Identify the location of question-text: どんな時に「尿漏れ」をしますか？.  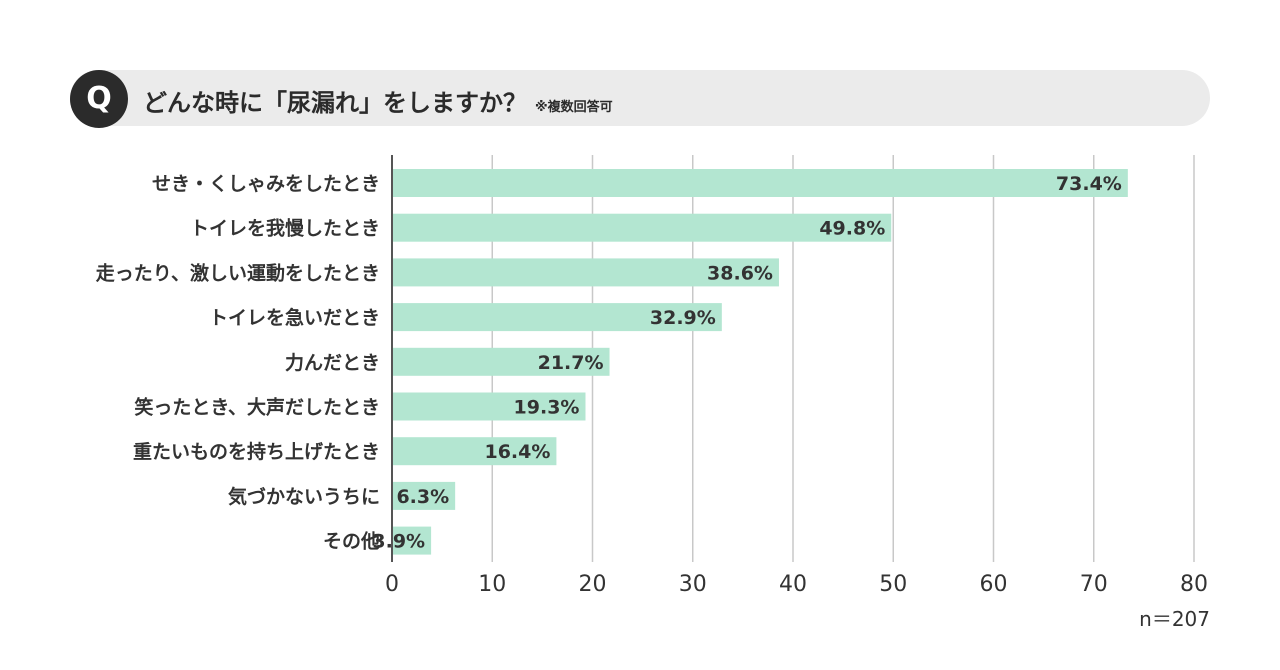
(335, 103).